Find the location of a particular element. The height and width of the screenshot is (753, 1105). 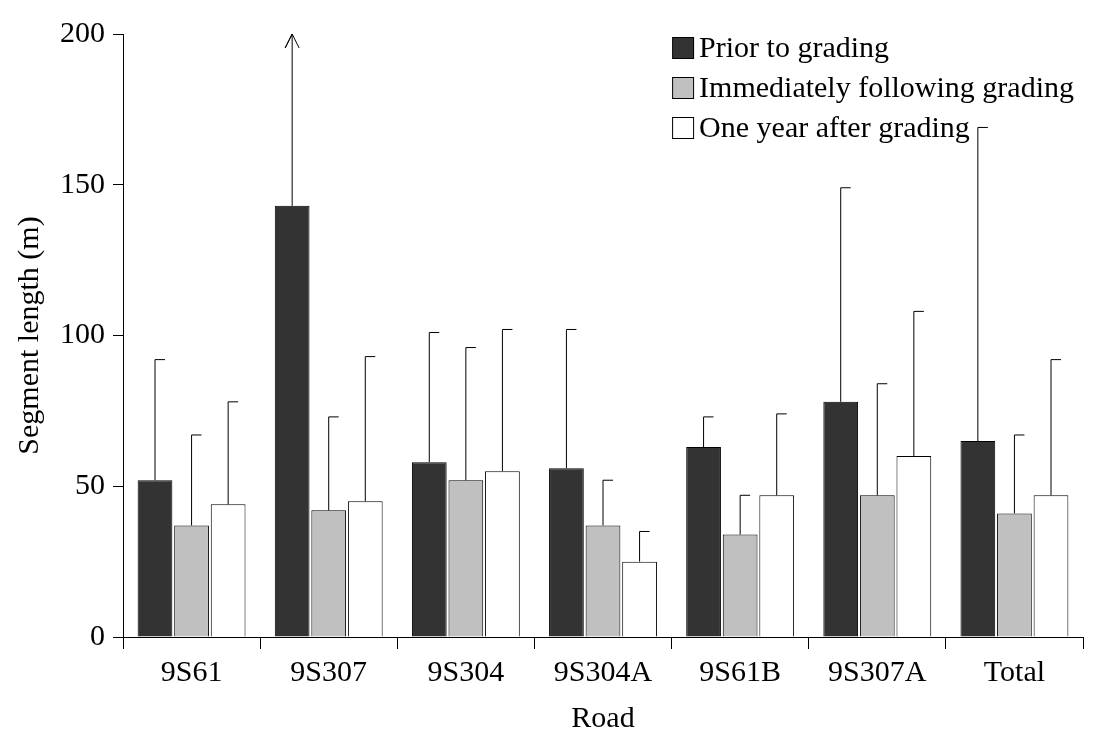

y-tick-label: 100 is located at coordinates (82, 333).